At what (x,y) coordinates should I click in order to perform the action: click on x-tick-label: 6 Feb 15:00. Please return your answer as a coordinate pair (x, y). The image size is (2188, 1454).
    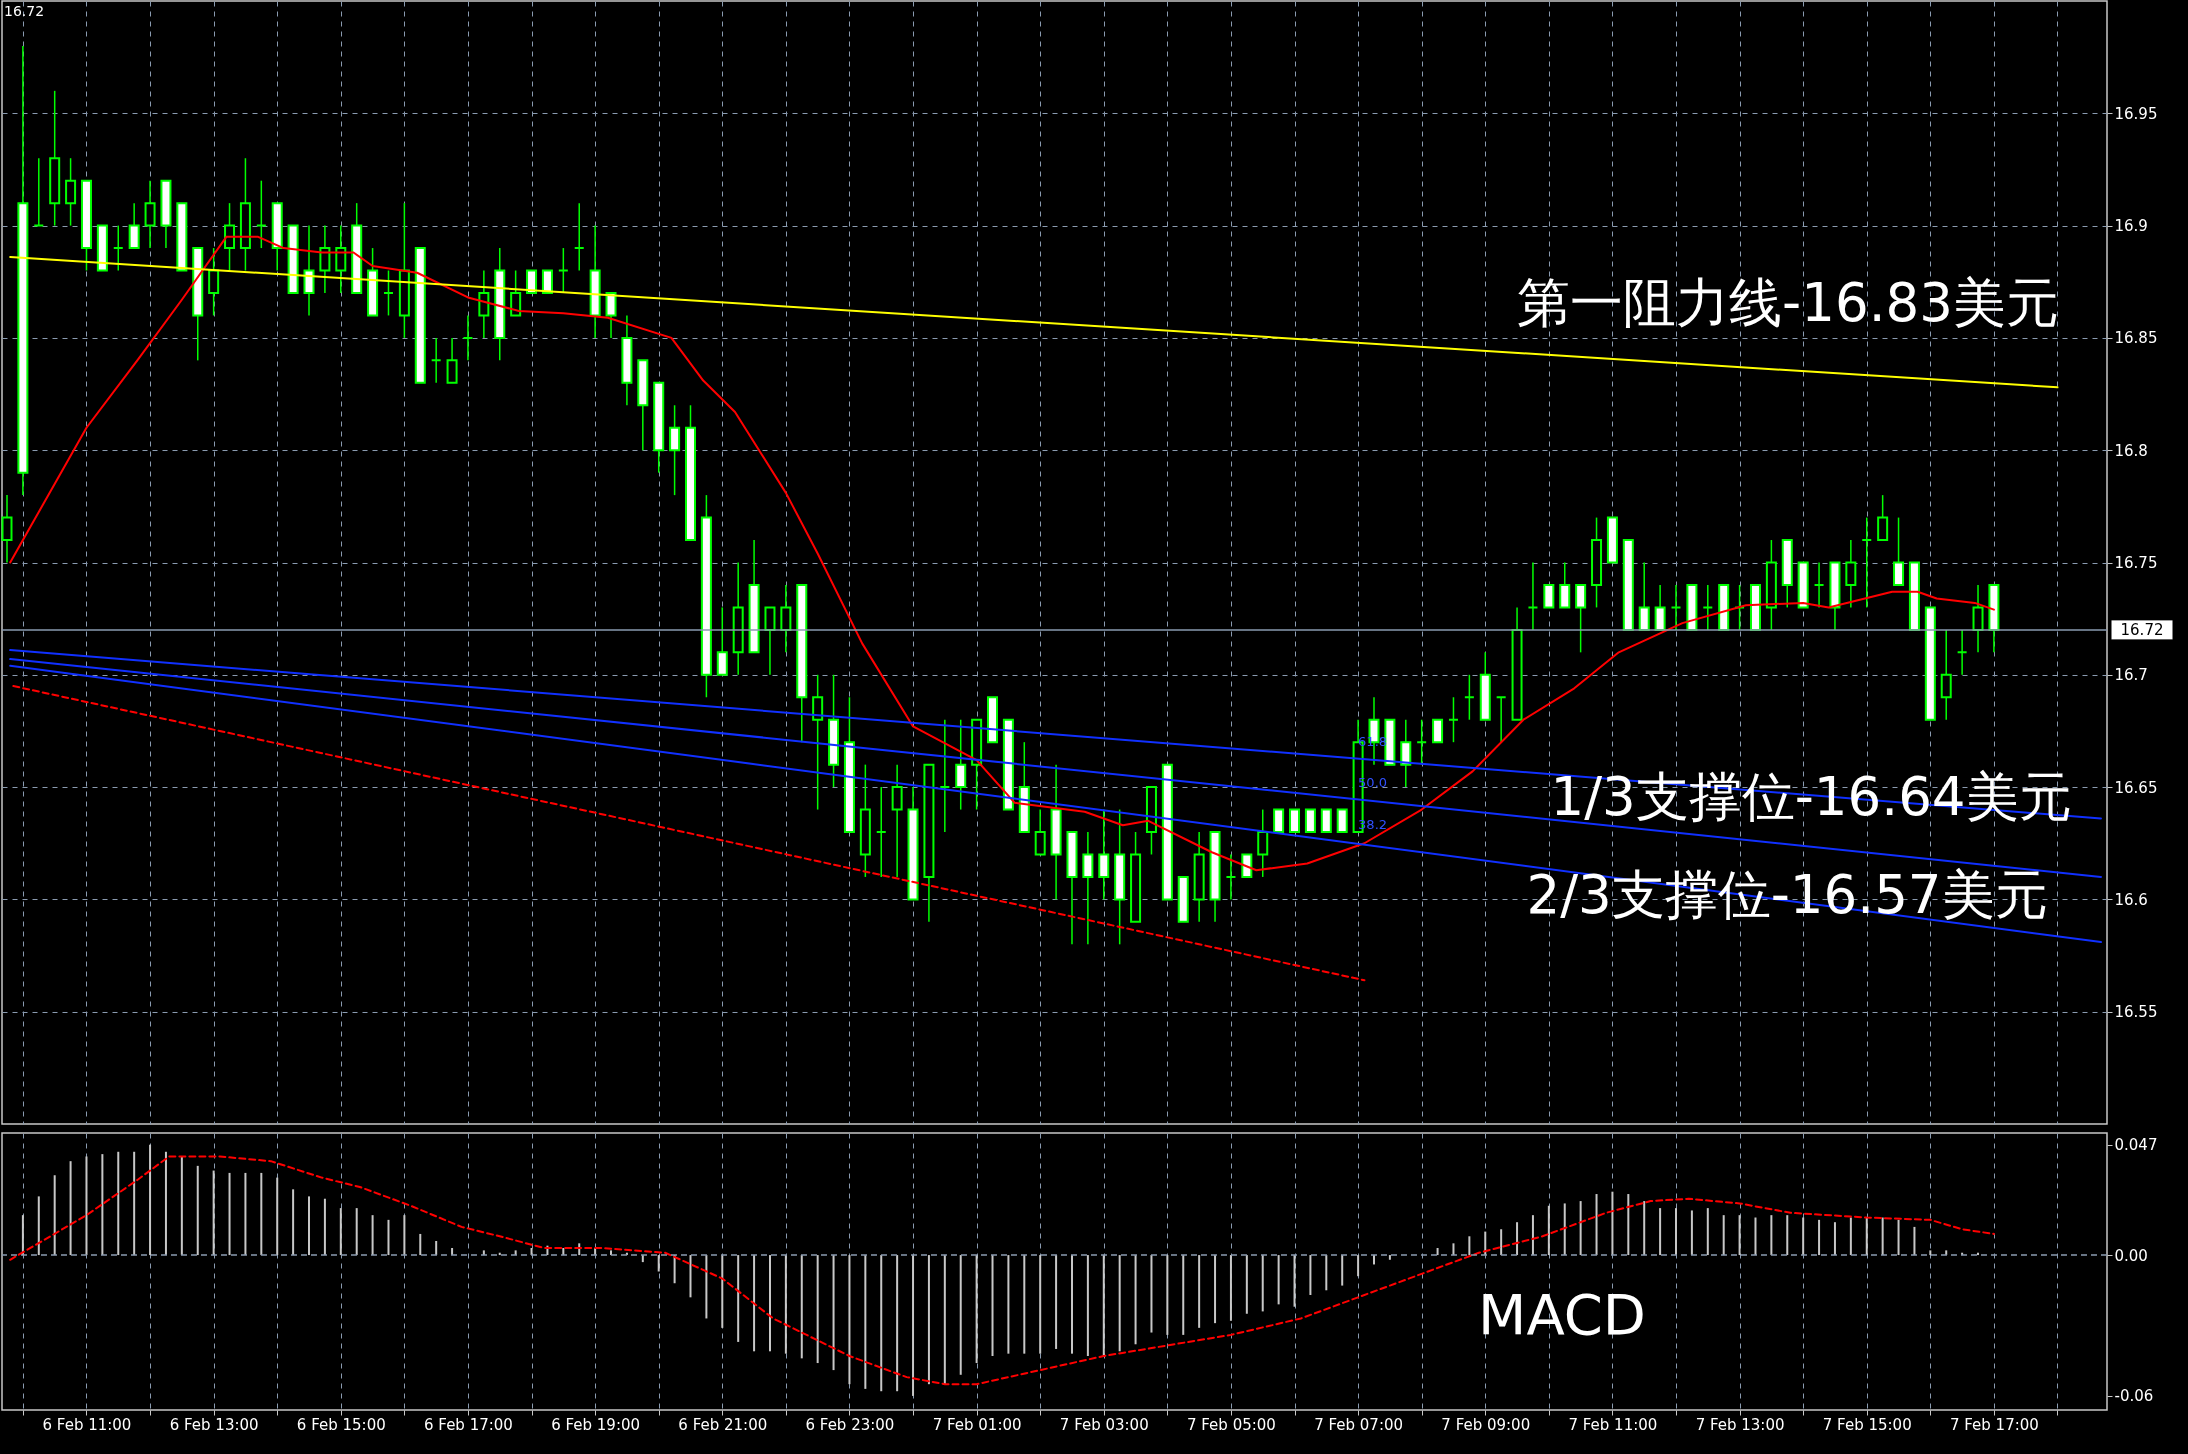
    Looking at the image, I should click on (341, 1424).